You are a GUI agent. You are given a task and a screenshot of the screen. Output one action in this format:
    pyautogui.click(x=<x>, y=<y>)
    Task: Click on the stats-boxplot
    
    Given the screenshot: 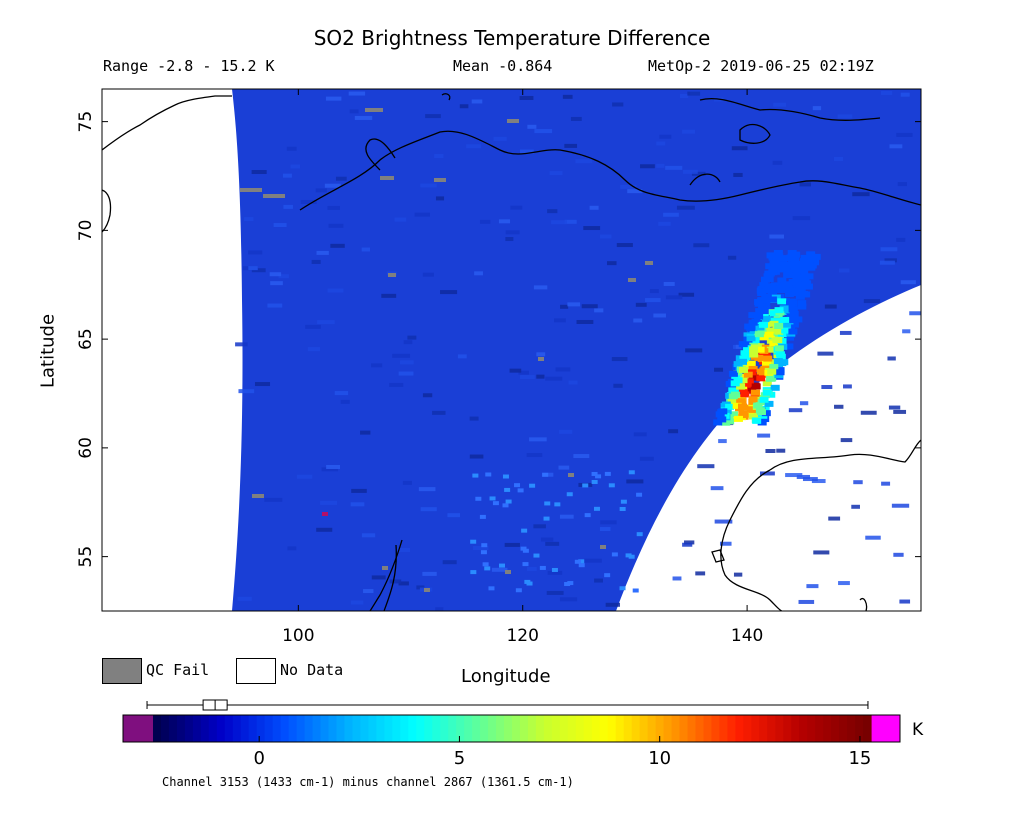 What is the action you would take?
    pyautogui.click(x=507, y=705)
    